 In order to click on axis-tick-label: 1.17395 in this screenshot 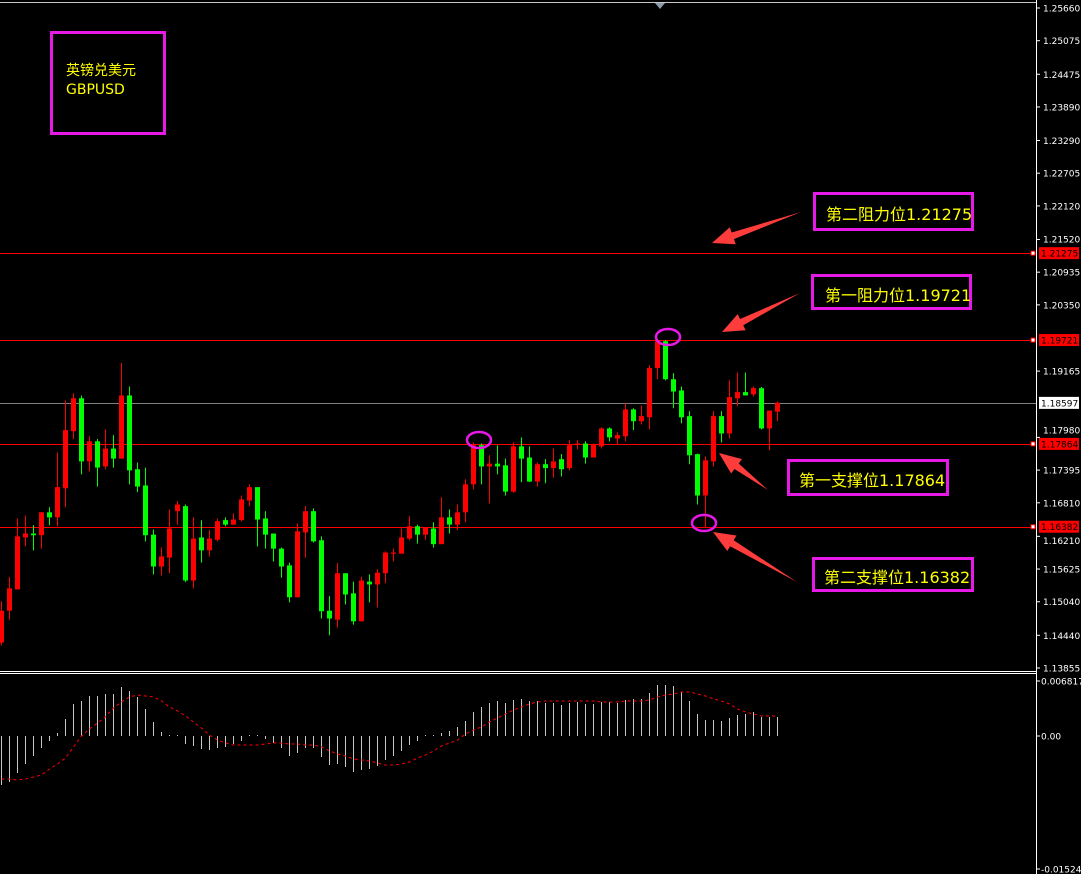, I will do `click(1061, 472)`.